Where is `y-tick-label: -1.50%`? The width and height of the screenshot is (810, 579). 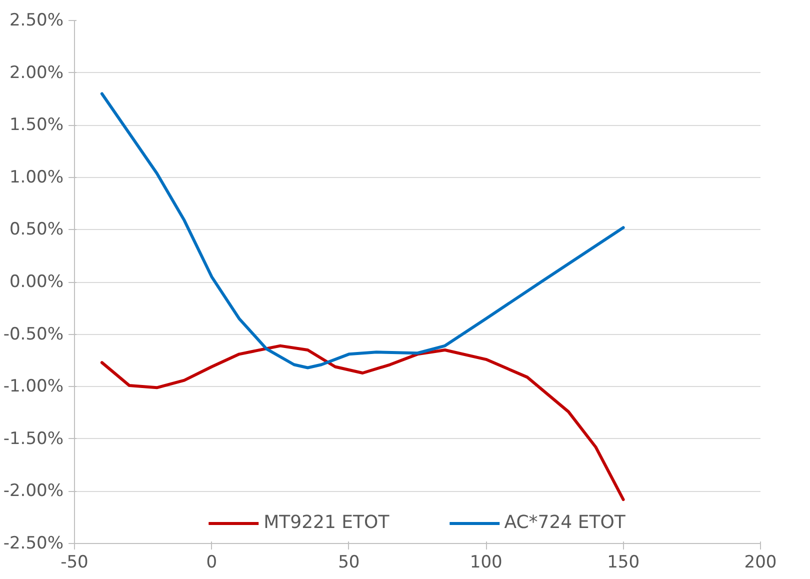
y-tick-label: -1.50% is located at coordinates (33, 438).